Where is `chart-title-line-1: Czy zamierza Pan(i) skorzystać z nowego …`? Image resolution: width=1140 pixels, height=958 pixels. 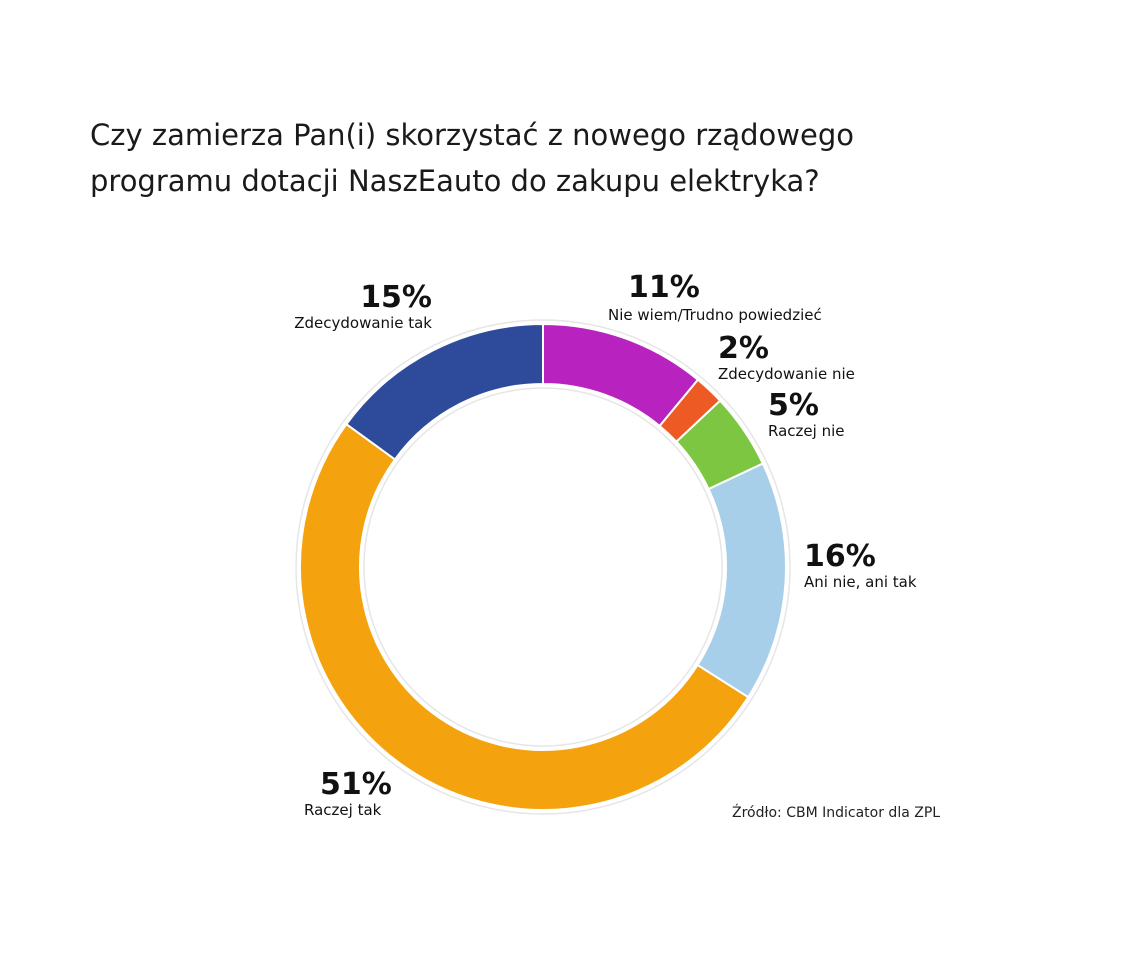 chart-title-line-1: Czy zamierza Pan(i) skorzystać z nowego … is located at coordinates (472, 135).